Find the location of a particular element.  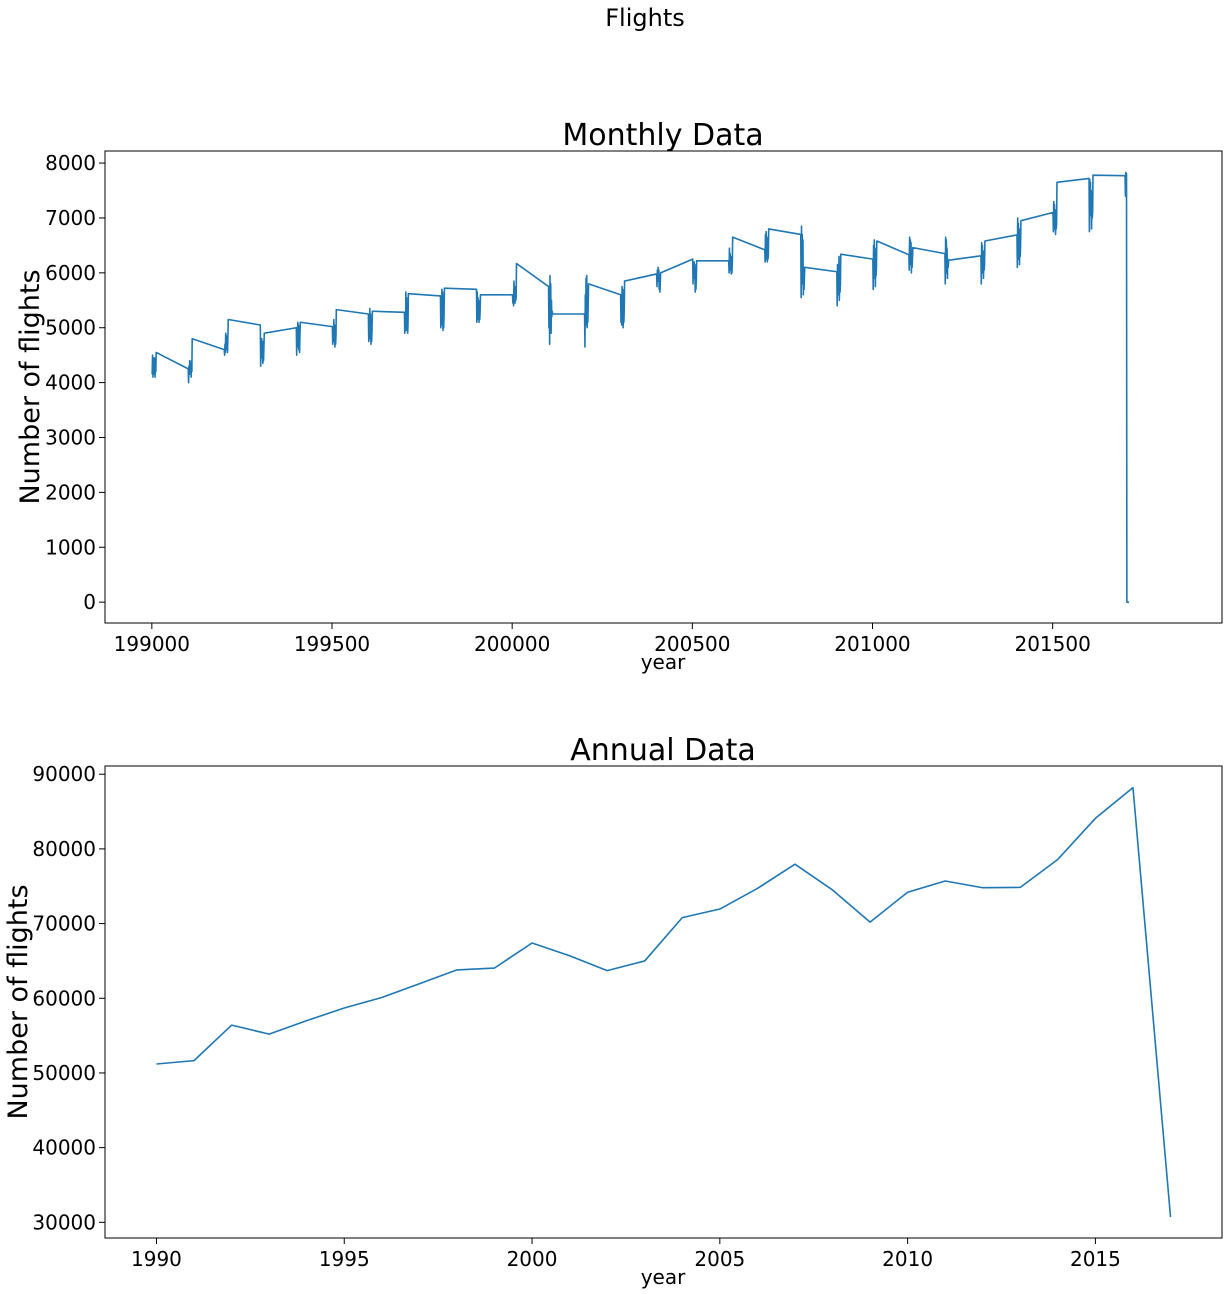

annual-x-tick-label: 1995 is located at coordinates (344, 1259).